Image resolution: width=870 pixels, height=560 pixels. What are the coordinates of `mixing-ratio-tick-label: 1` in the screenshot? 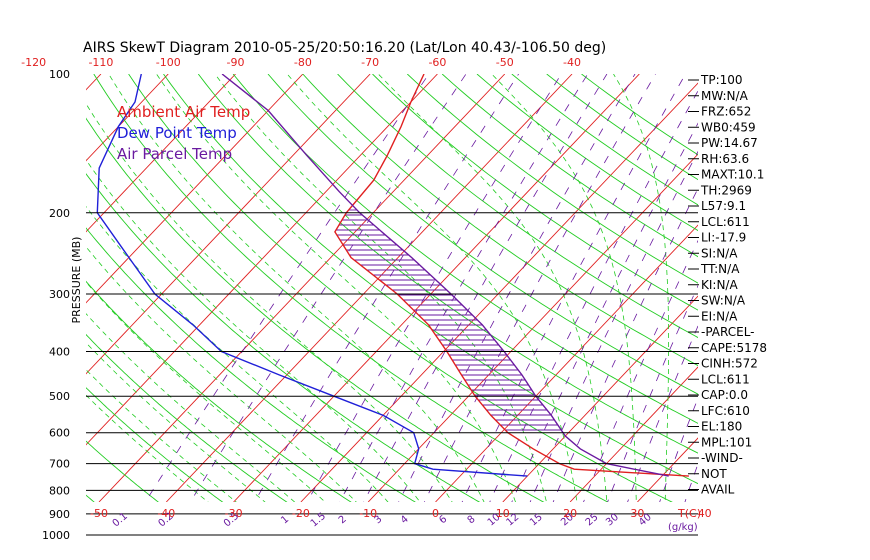 It's located at (285, 520).